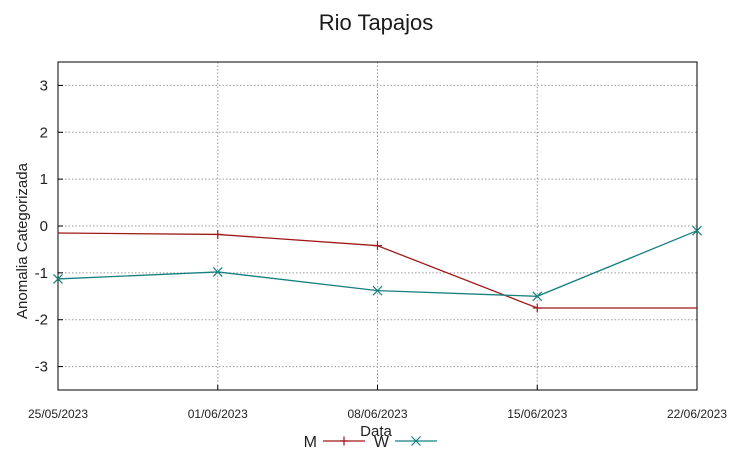 This screenshot has height=459, width=752. I want to click on y-tick-label: 0, so click(44, 226).